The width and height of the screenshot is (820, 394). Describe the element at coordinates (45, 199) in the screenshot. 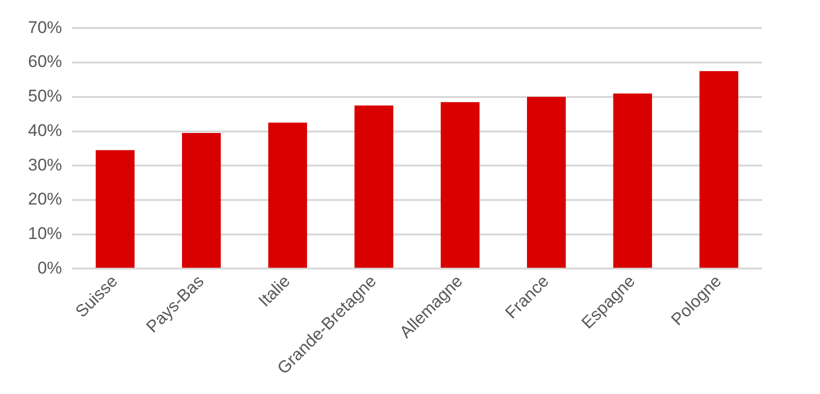

I see `y-tick-label: 20%` at that location.